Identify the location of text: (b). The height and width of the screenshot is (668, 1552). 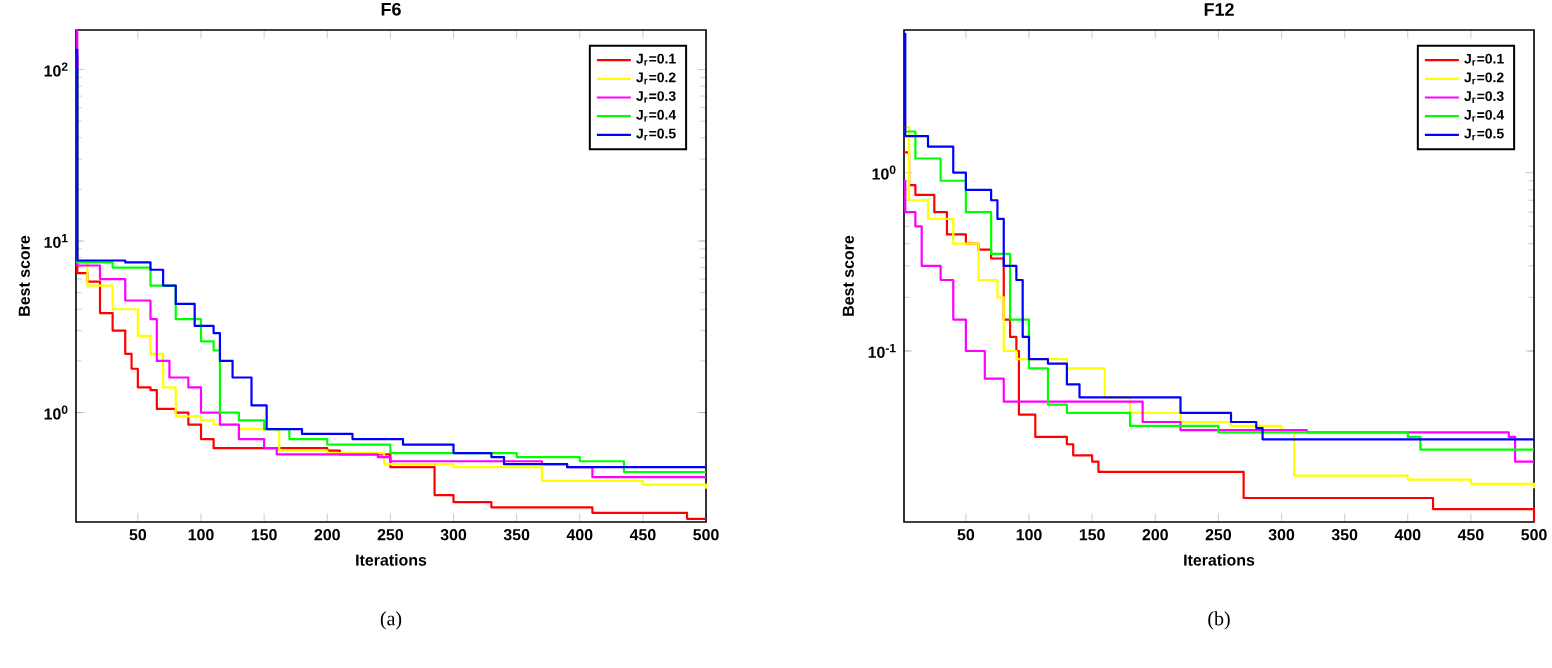
(1219, 620).